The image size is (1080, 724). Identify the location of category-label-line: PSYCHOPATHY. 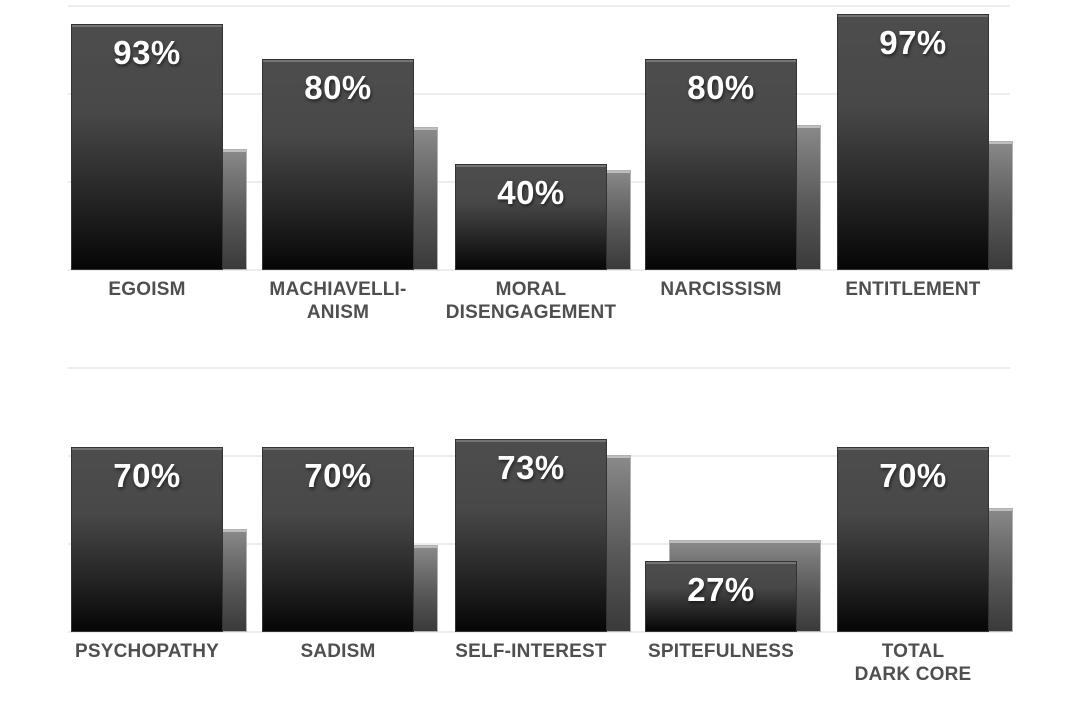
(146, 651).